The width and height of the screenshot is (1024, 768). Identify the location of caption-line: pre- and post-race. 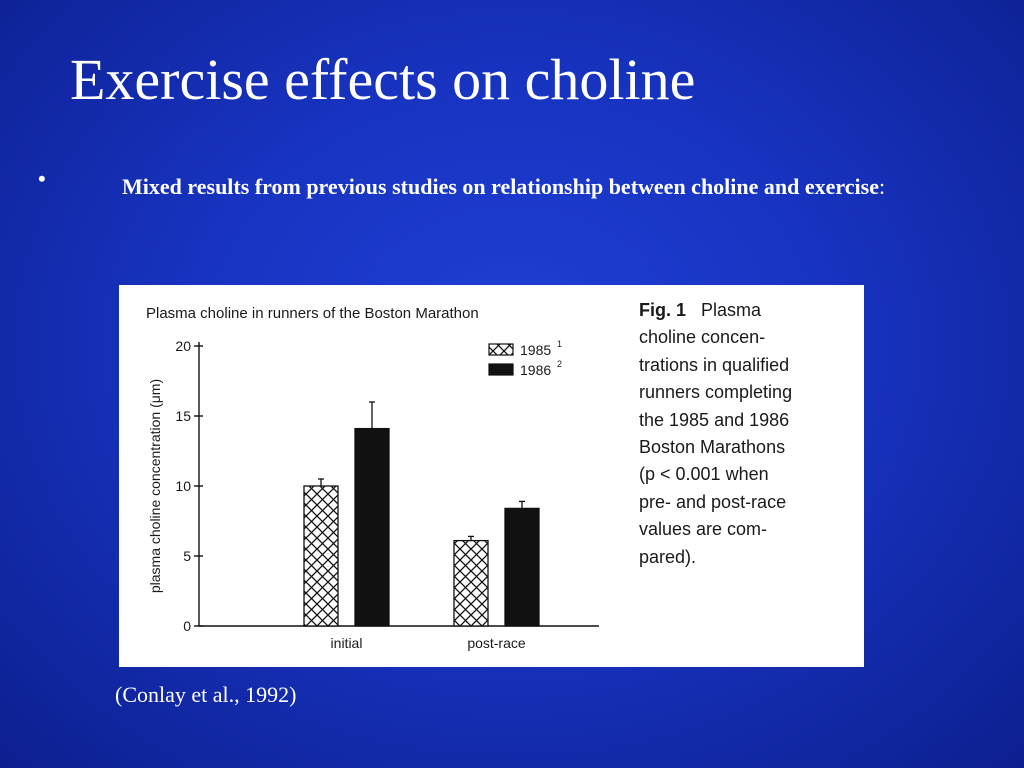
(713, 501).